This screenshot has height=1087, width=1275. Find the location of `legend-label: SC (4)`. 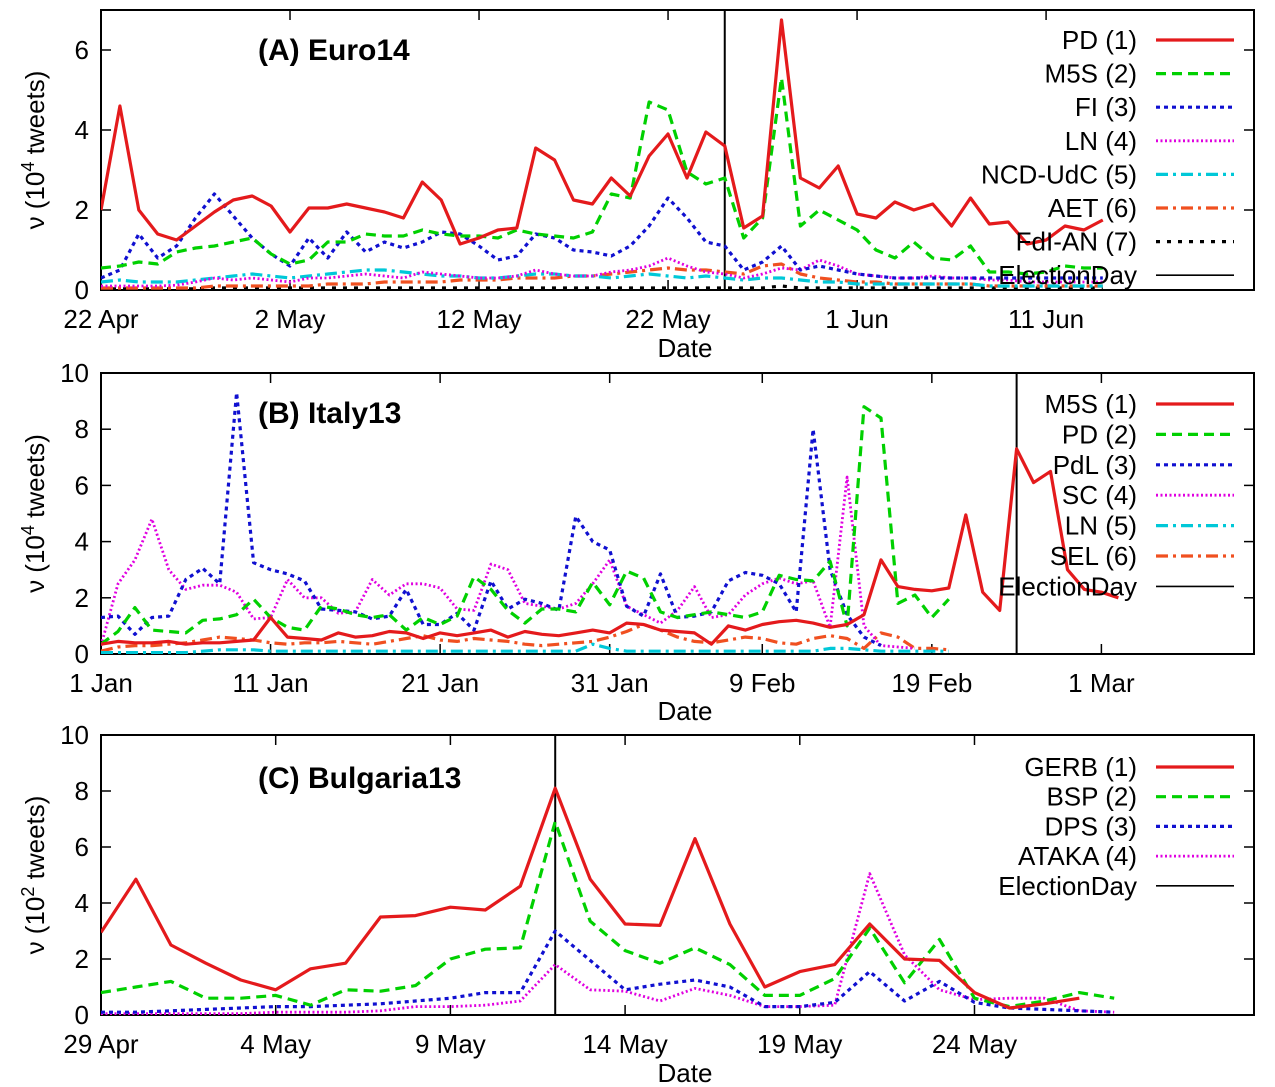

legend-label: SC (4) is located at coordinates (1099, 495).